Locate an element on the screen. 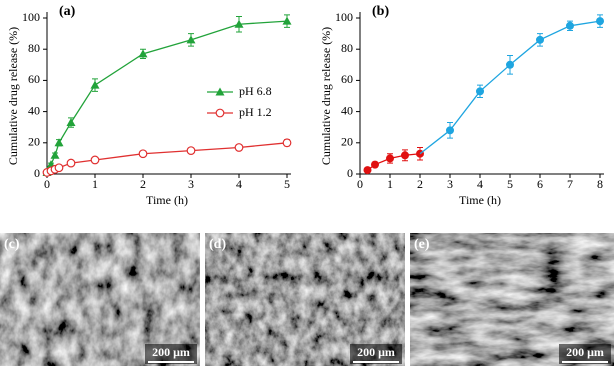  panel-label: (e) is located at coordinates (422, 244).